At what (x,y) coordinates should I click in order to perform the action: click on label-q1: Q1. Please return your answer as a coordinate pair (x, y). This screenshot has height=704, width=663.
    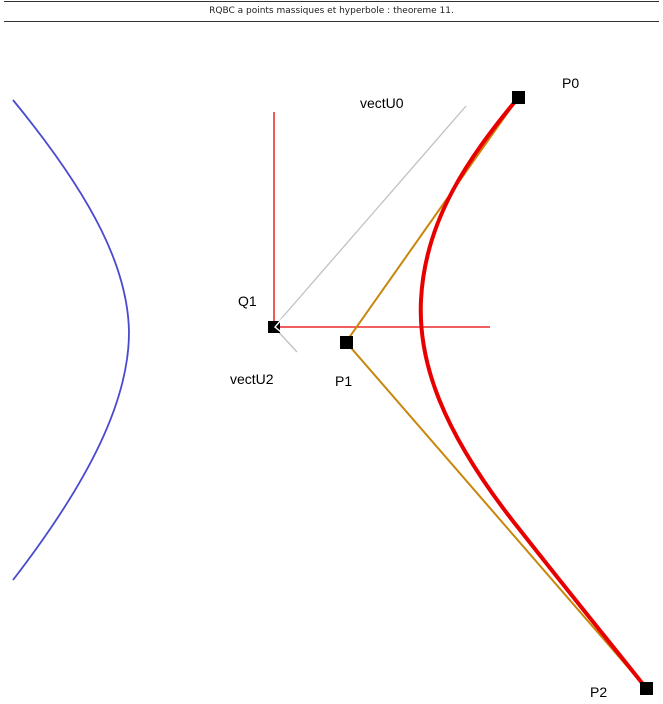
    Looking at the image, I should click on (247, 301).